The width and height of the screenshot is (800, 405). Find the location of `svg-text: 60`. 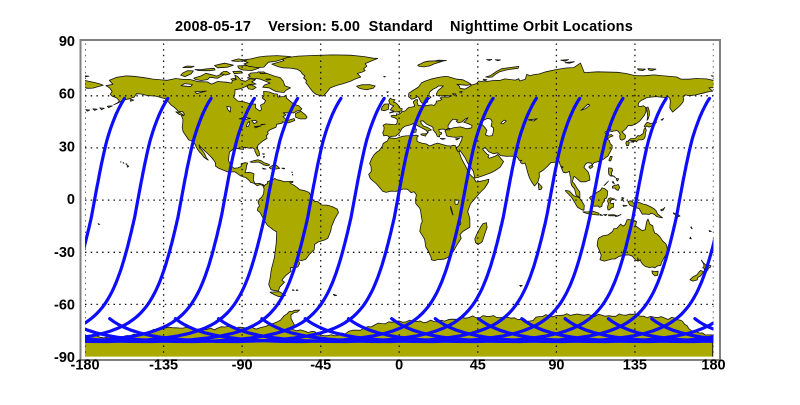

svg-text: 60 is located at coordinates (67, 95).